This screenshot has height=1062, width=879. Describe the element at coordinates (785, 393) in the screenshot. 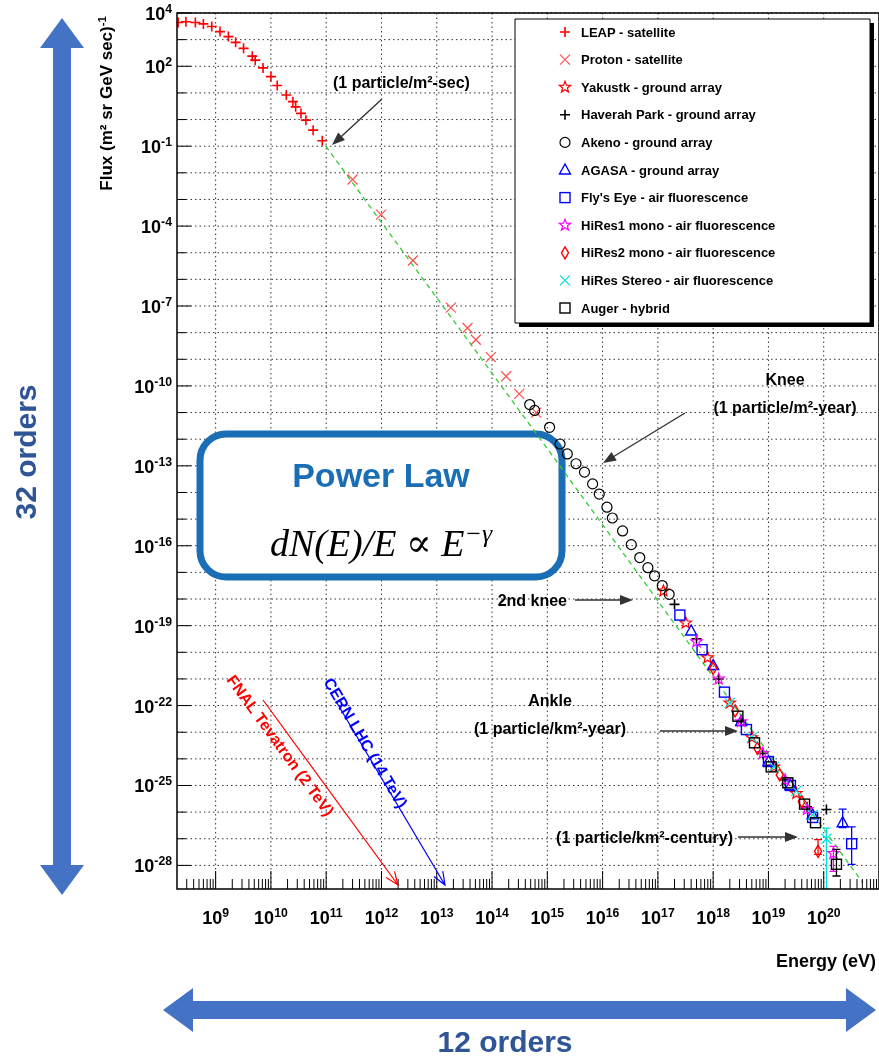

I see `annotation: Knee (1 particle/m²-year)` at that location.